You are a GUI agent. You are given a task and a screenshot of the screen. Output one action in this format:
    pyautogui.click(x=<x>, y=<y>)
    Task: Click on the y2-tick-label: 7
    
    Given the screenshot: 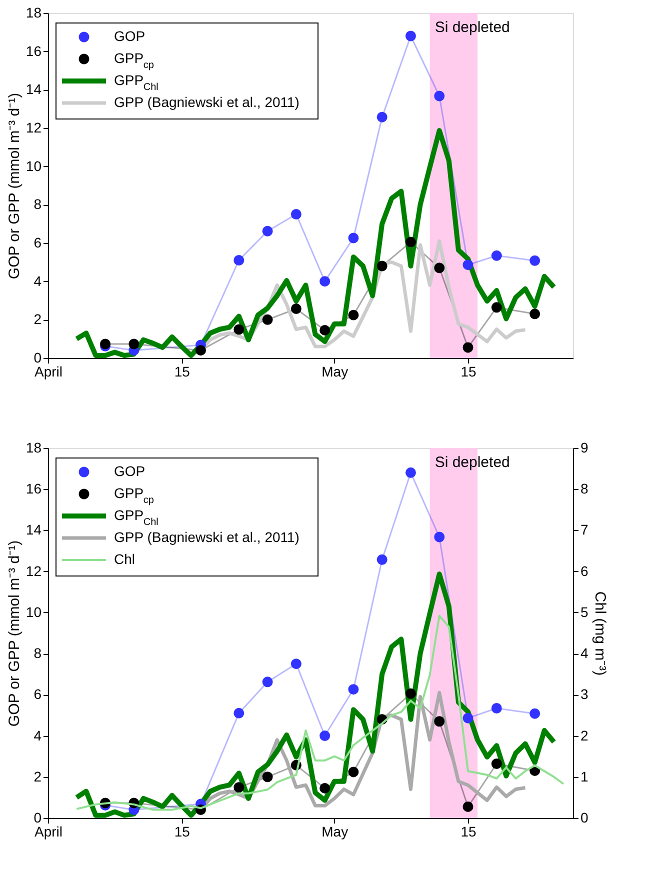 What is the action you would take?
    pyautogui.click(x=584, y=530)
    